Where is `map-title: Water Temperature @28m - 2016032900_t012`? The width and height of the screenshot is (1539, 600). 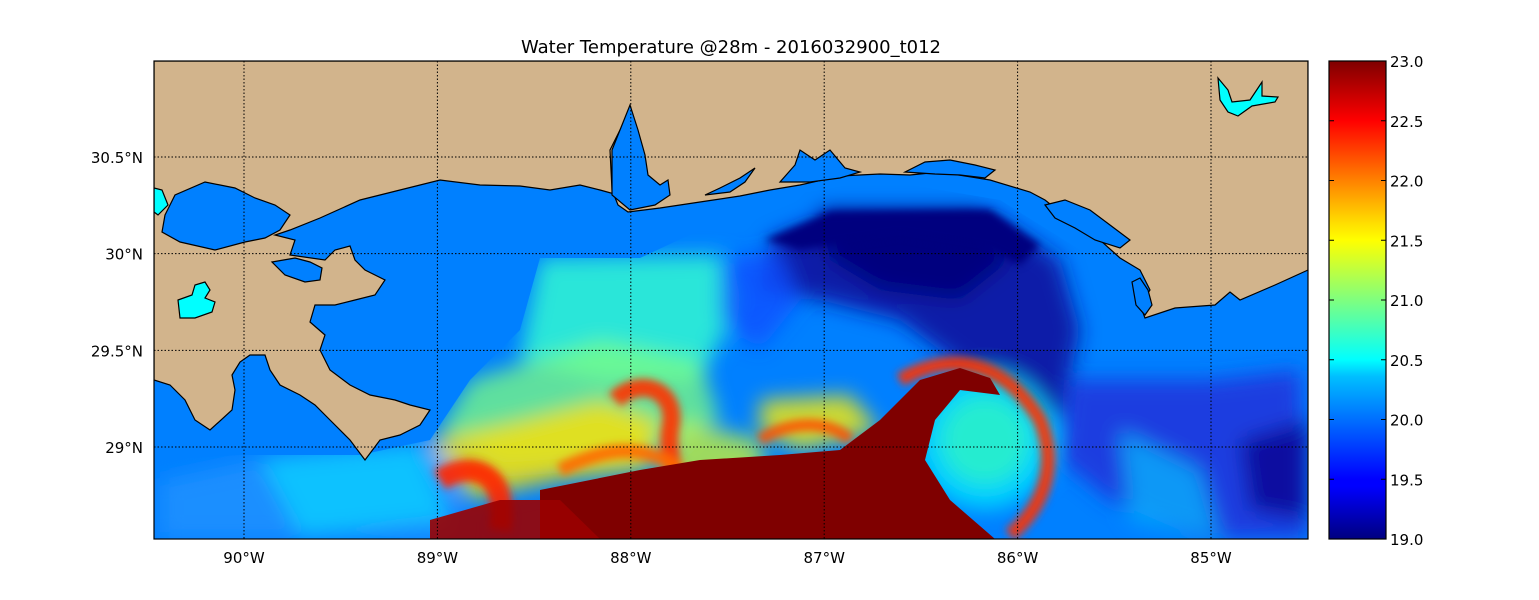 map-title: Water Temperature @28m - 2016032900_t012 is located at coordinates (731, 47).